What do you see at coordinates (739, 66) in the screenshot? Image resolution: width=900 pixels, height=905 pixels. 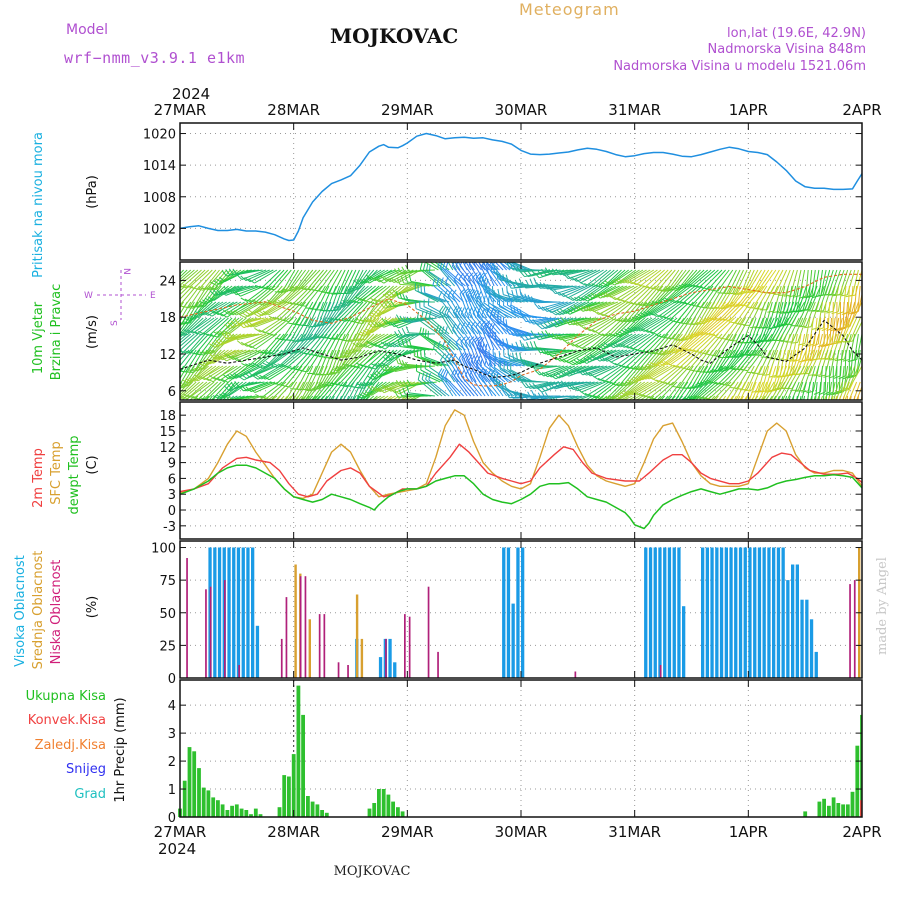 I see `model-elevation-label: Nadmorska Visina u modelu 1521.06m` at bounding box center [739, 66].